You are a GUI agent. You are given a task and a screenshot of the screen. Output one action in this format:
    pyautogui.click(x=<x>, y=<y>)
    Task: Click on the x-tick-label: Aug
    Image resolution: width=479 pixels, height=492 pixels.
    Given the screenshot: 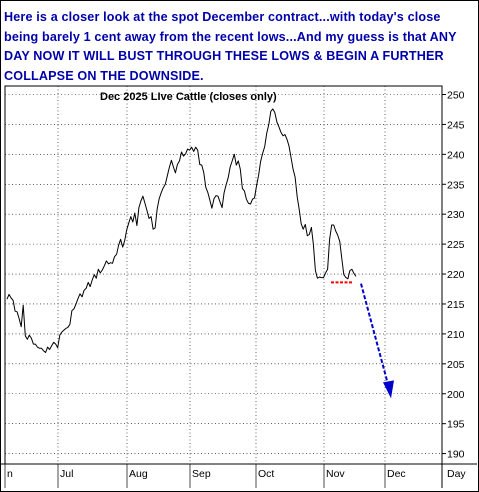 What is the action you would take?
    pyautogui.click(x=138, y=474)
    